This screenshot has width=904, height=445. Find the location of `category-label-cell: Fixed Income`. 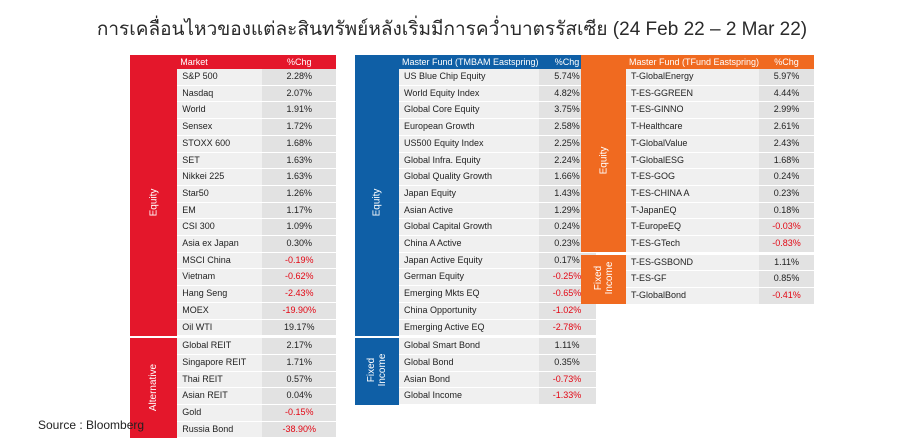

category-label-cell: Fixed Income is located at coordinates (377, 371).